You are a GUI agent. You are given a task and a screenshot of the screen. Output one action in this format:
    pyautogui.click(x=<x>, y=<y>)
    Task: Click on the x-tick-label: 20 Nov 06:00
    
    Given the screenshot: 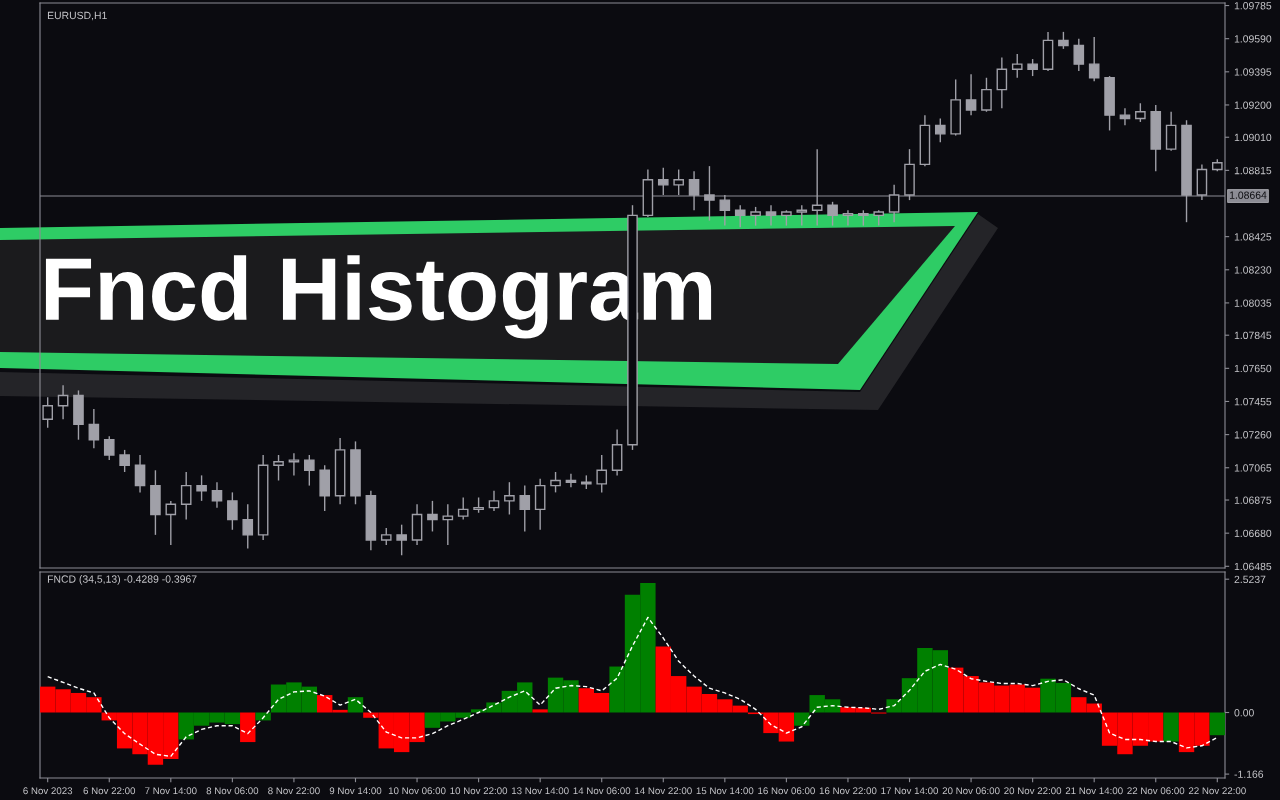 What is the action you would take?
    pyautogui.click(x=971, y=791)
    